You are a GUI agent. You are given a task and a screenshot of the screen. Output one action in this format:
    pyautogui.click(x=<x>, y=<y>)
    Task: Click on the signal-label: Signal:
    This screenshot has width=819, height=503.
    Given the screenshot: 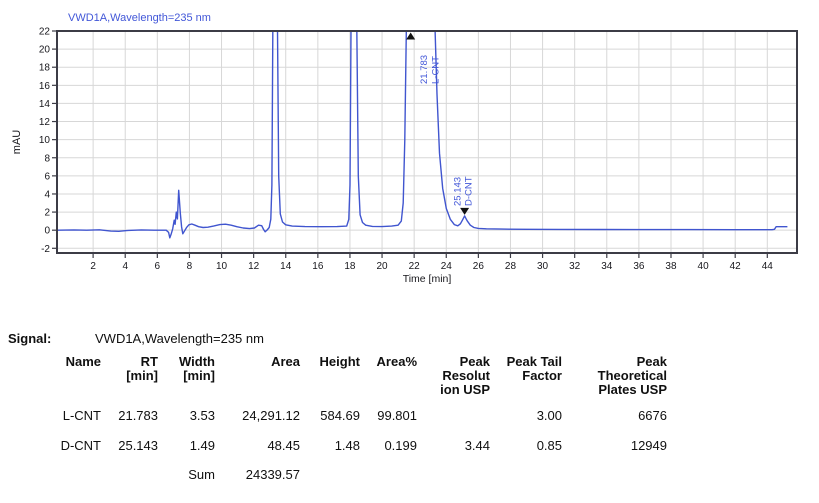 What is the action you would take?
    pyautogui.click(x=30, y=338)
    